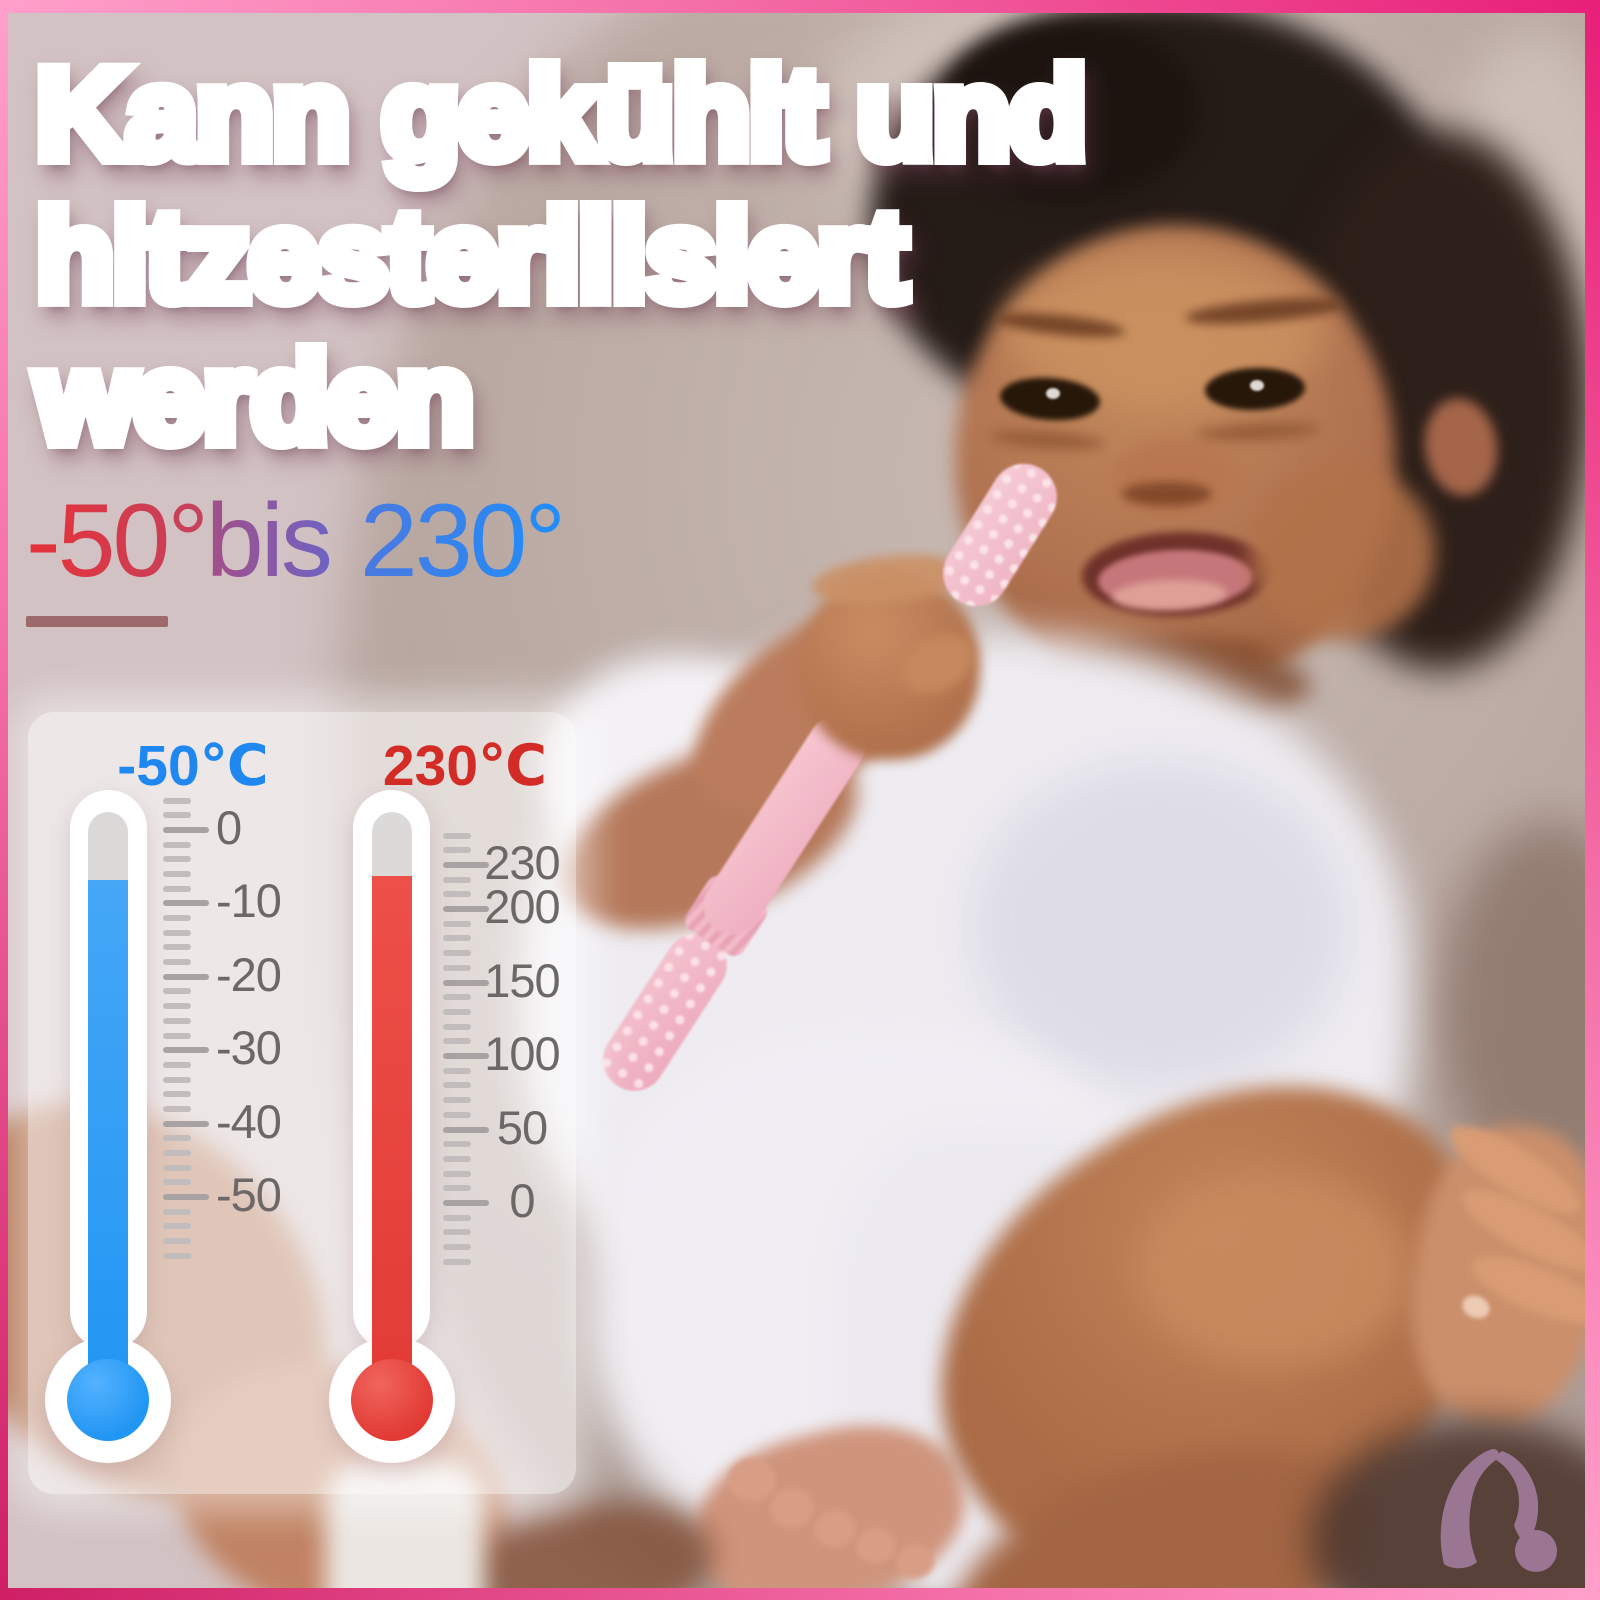  Describe the element at coordinates (269, 541) in the screenshot. I see `range-connector: bis` at that location.